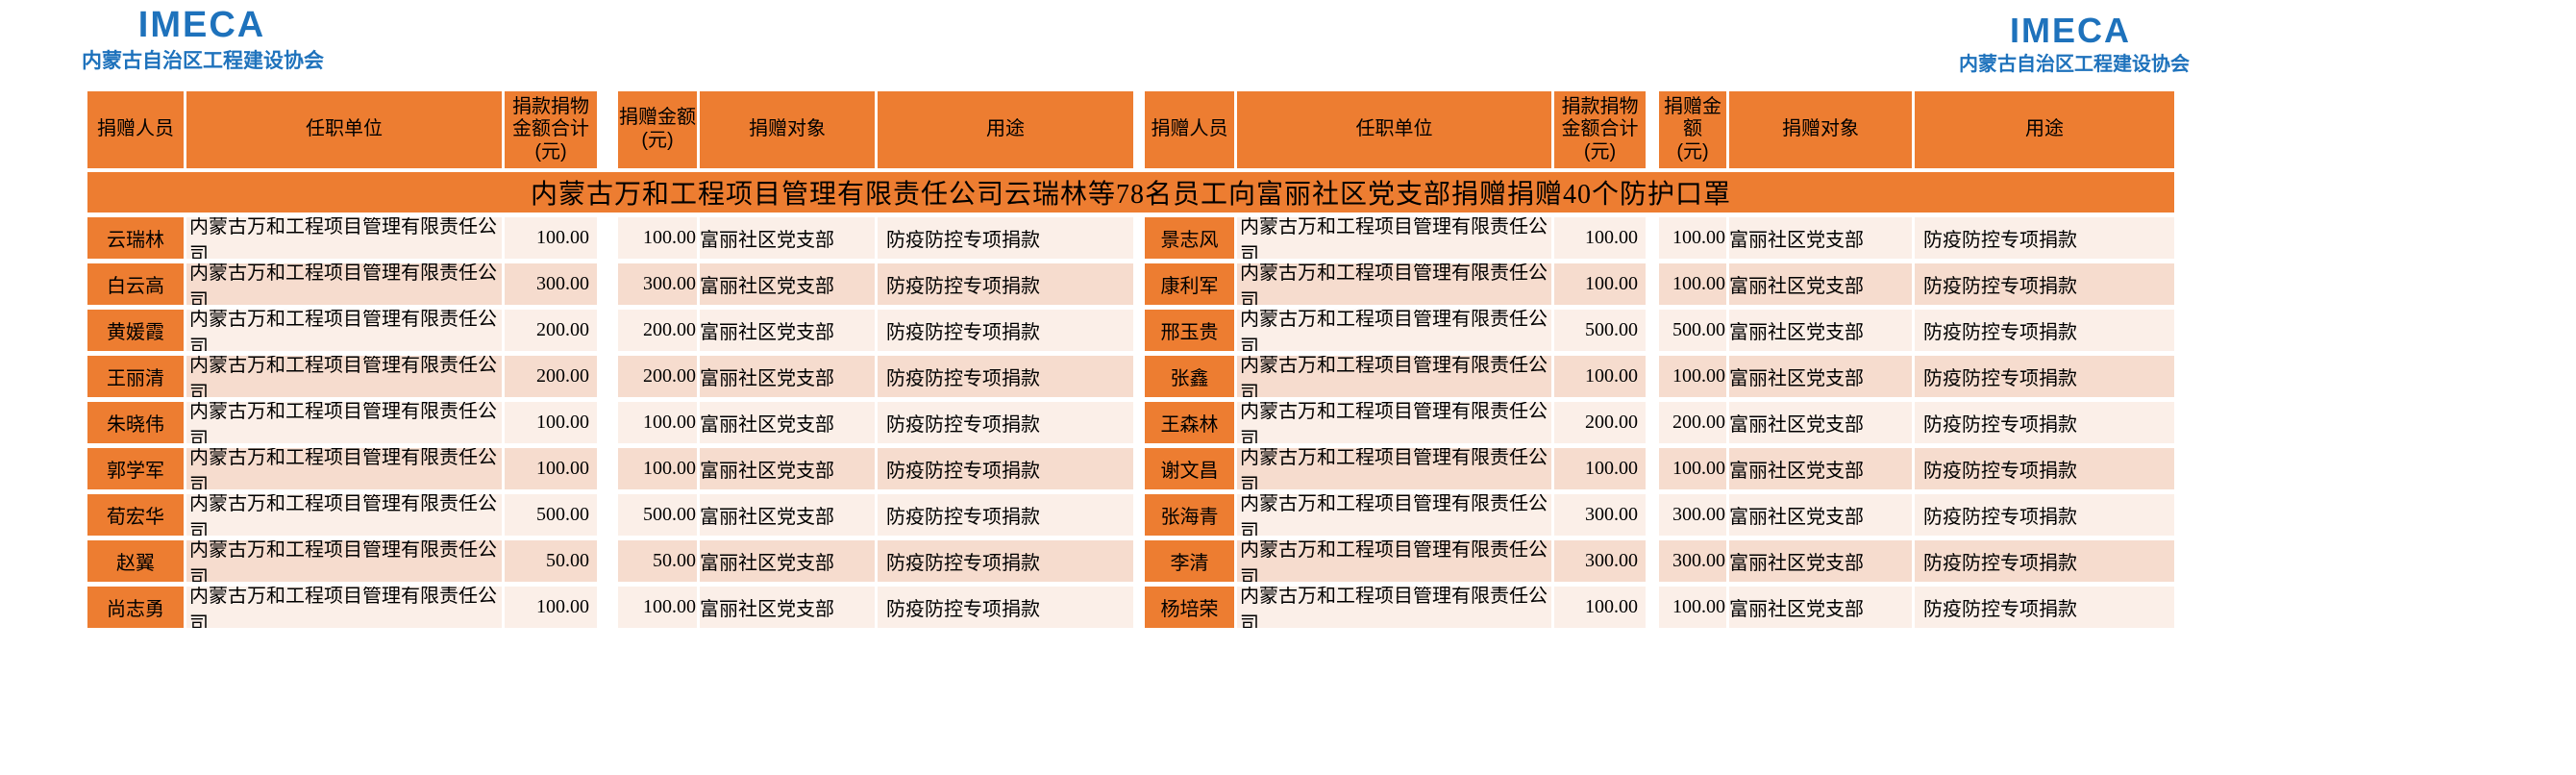  I want to click on total-amount-cell: 500.00, so click(551, 515).